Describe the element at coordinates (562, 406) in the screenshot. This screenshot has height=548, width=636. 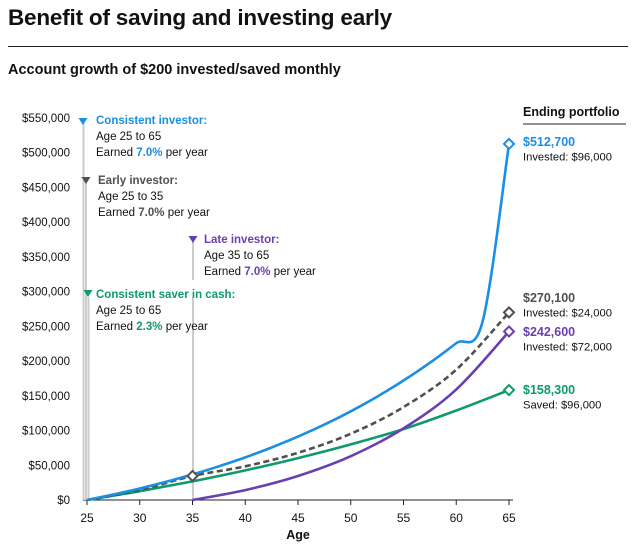
I see `consistent-saver-end-note: Saved: $96,000` at that location.